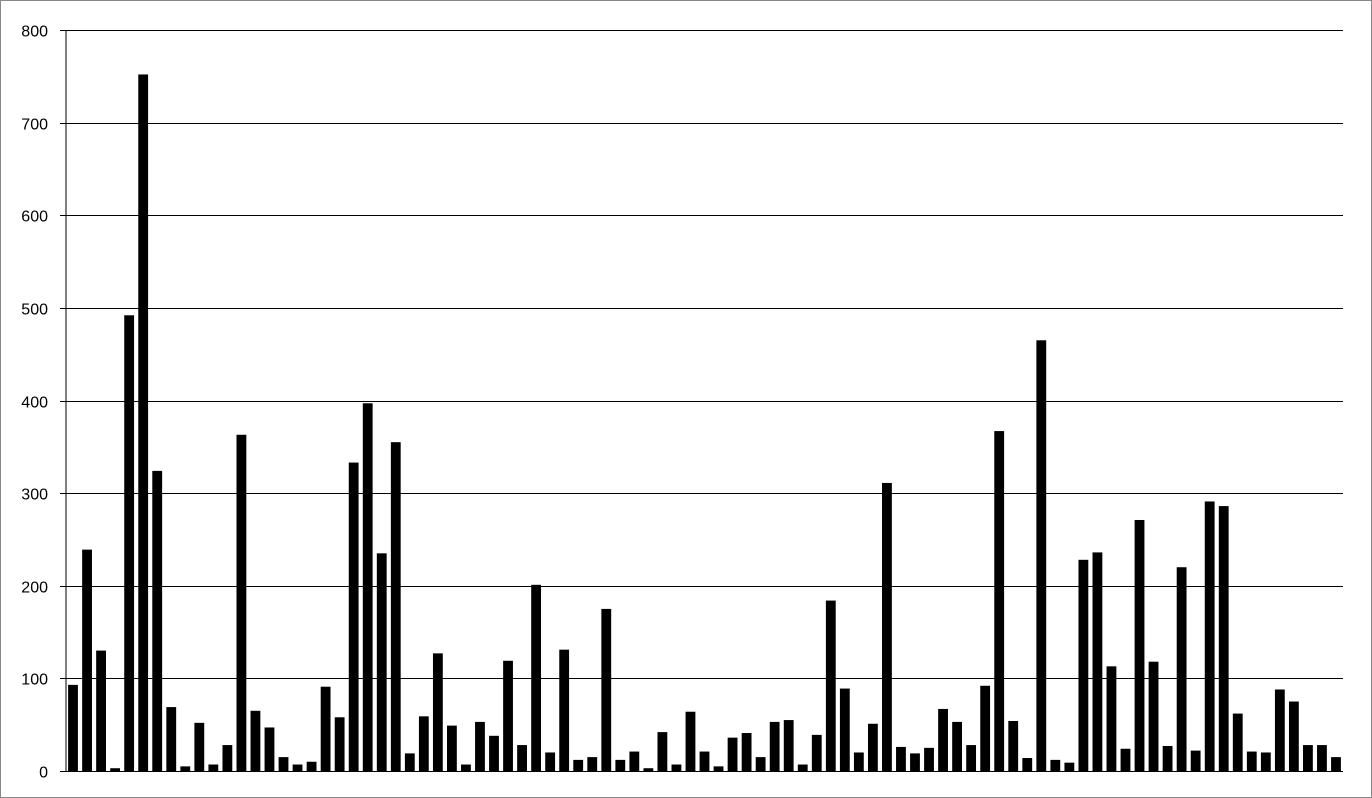 Image resolution: width=1372 pixels, height=798 pixels. What do you see at coordinates (43, 773) in the screenshot?
I see `y-tick-label: 0` at bounding box center [43, 773].